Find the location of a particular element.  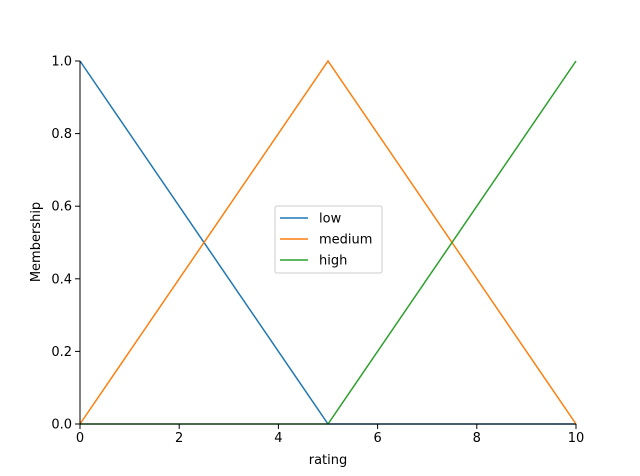

y-axis-label: Membership is located at coordinates (36, 242).